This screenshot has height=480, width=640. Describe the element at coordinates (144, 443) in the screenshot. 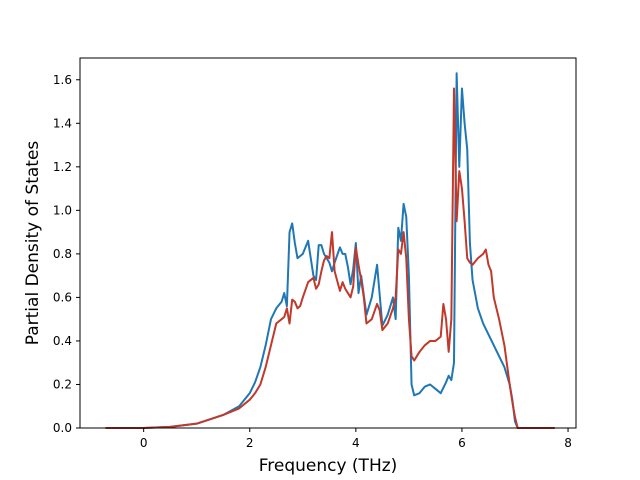

I see `x-tick-label: 0` at that location.